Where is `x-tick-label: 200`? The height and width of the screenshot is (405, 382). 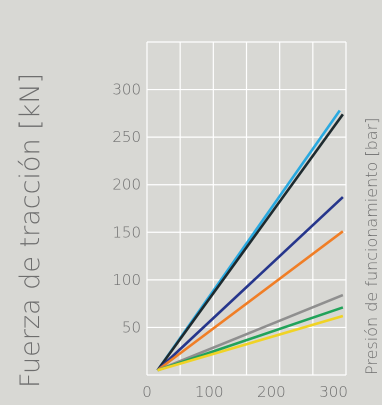 x-tick-label: 200 is located at coordinates (271, 392).